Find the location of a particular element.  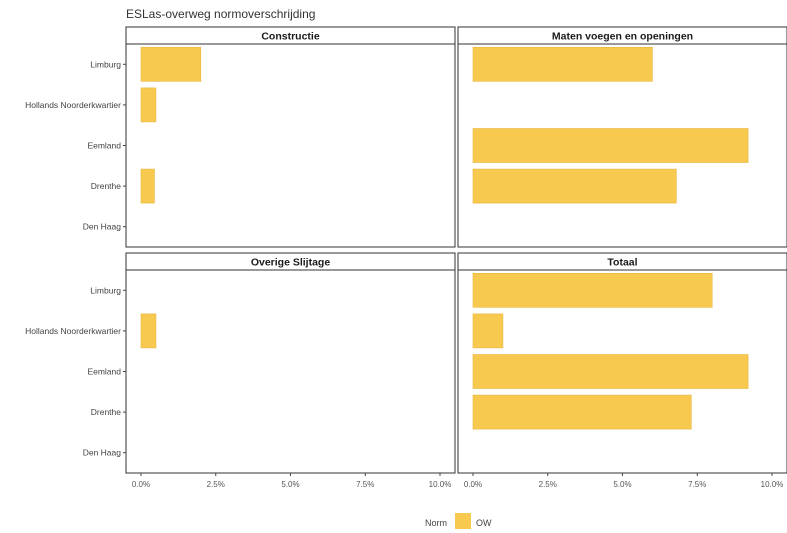

panel-strip-label: Maten voegen en openingen is located at coordinates (622, 37).